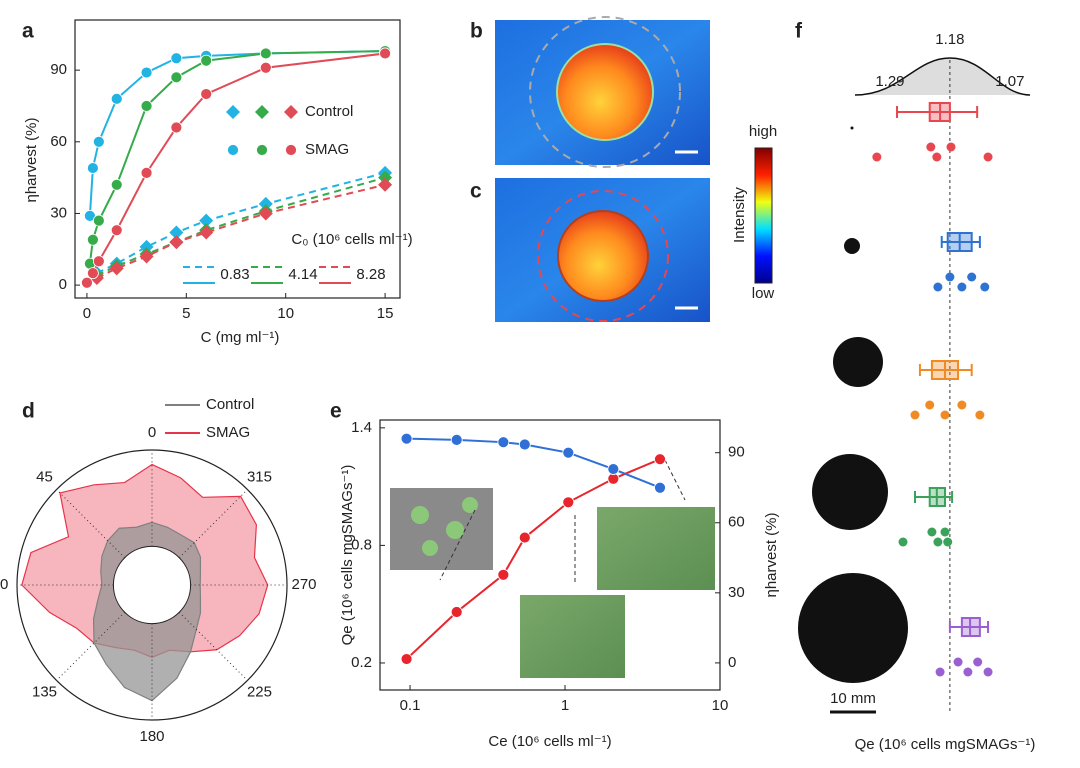 This screenshot has height=768, width=1080. I want to click on gaussian-fill, so click(942, 76).